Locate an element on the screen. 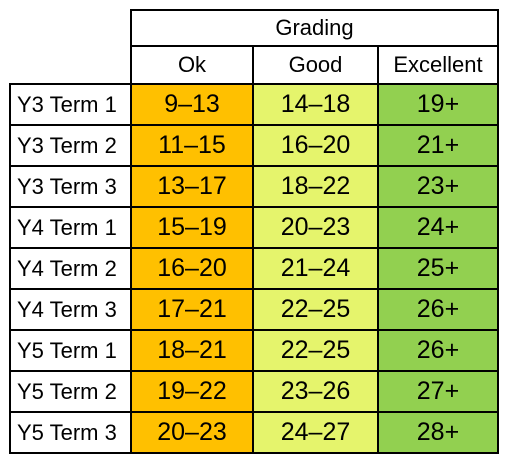 The height and width of the screenshot is (468, 506). row-label: Y5 Term 2 is located at coordinates (70, 391).